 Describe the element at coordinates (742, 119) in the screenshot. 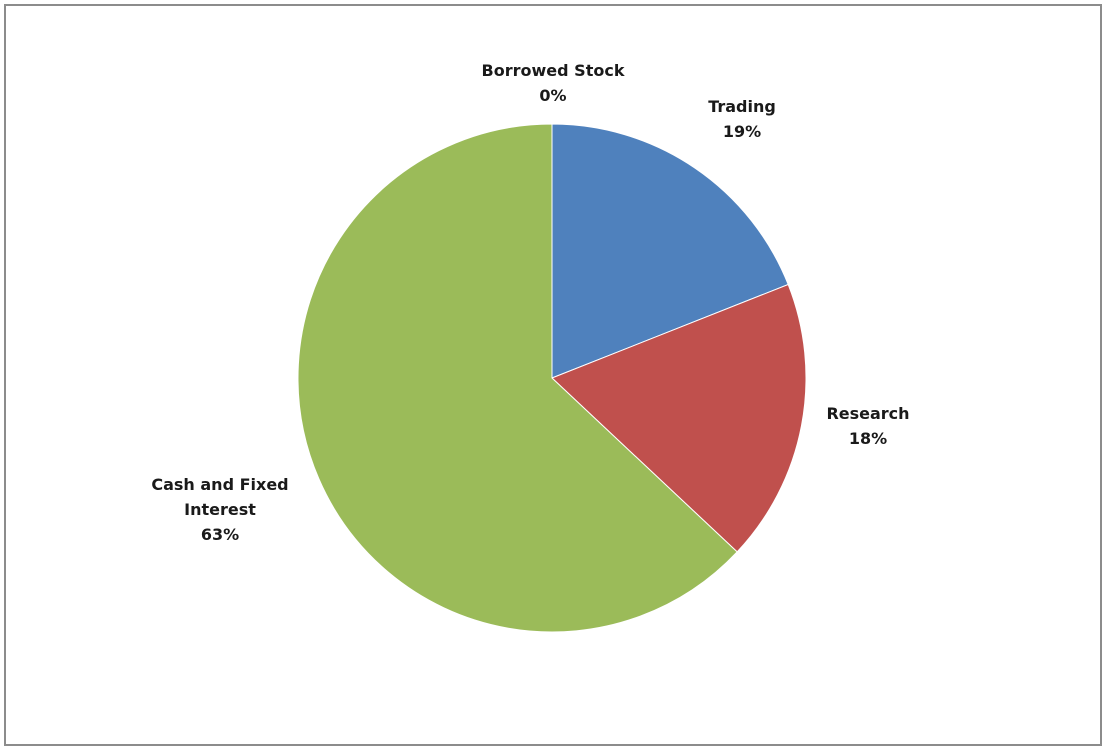

I see `data-label-trading: Trading 19%` at that location.